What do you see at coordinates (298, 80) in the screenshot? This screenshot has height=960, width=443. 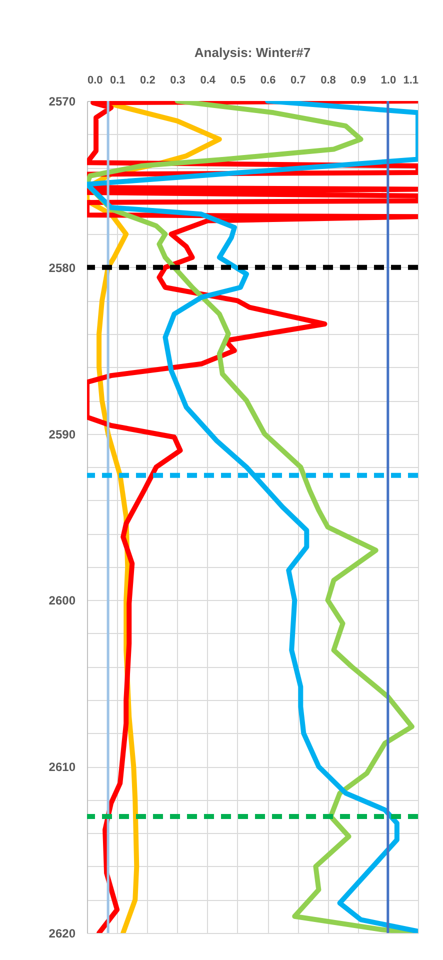 I see `x-tick-label: 0.7` at bounding box center [298, 80].